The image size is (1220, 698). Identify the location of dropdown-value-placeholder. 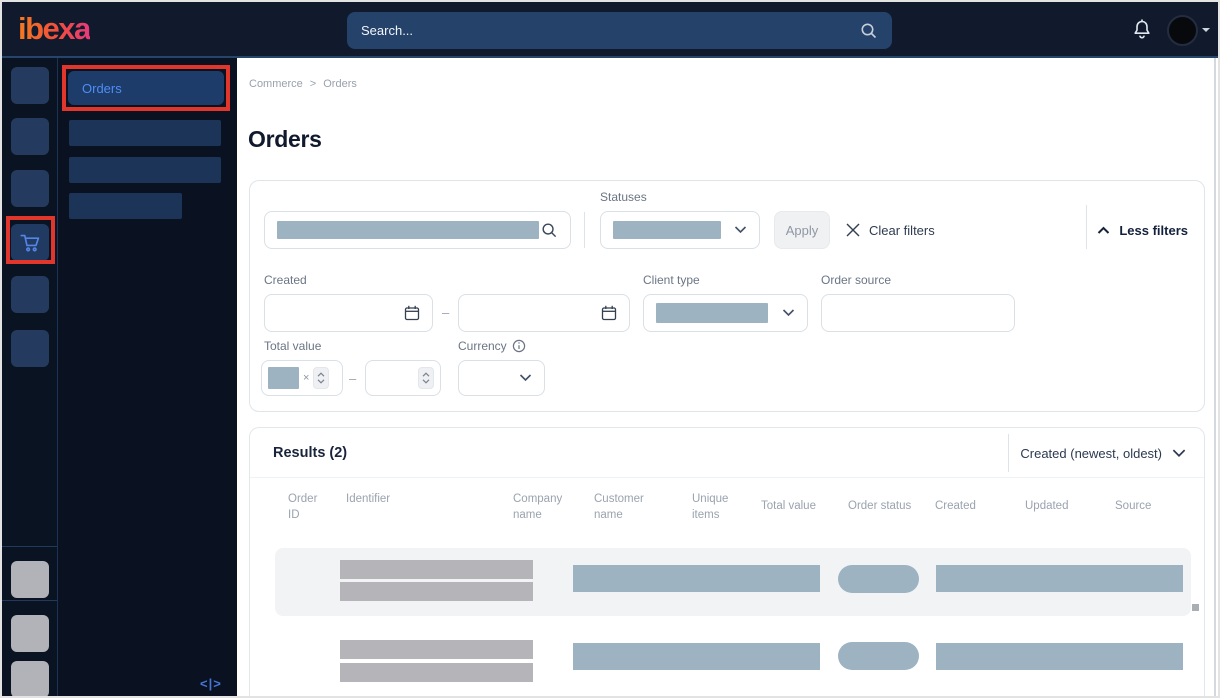
(712, 313).